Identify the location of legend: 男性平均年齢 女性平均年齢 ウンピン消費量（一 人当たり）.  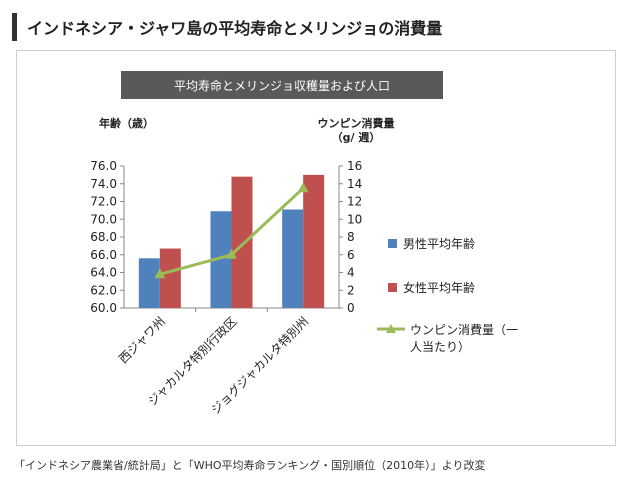
(447, 295).